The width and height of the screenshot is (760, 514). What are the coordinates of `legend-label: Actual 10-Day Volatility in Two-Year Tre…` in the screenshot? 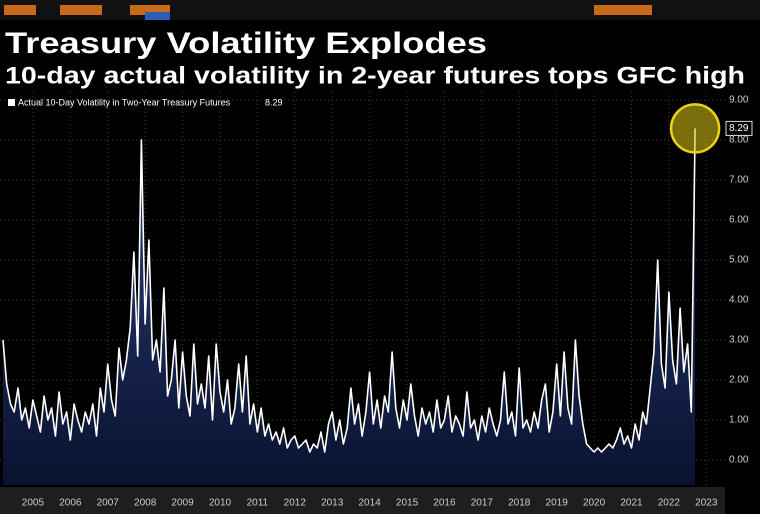 It's located at (124, 102).